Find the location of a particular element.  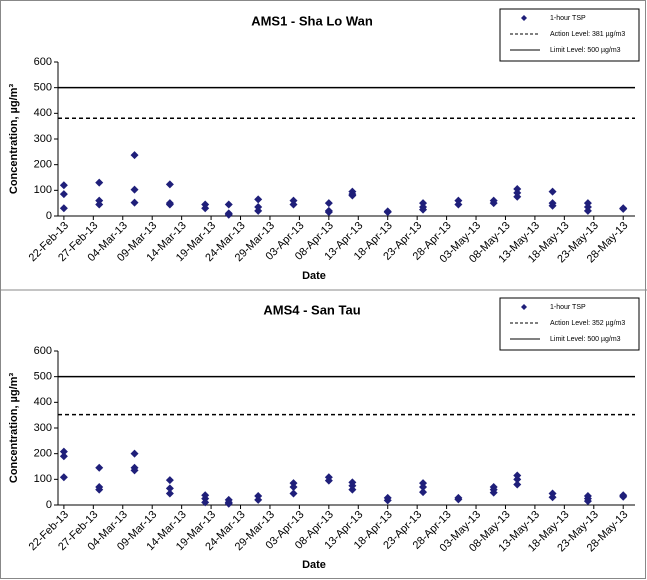

chart-title: AMS1 - Sha Lo Wan is located at coordinates (312, 20).